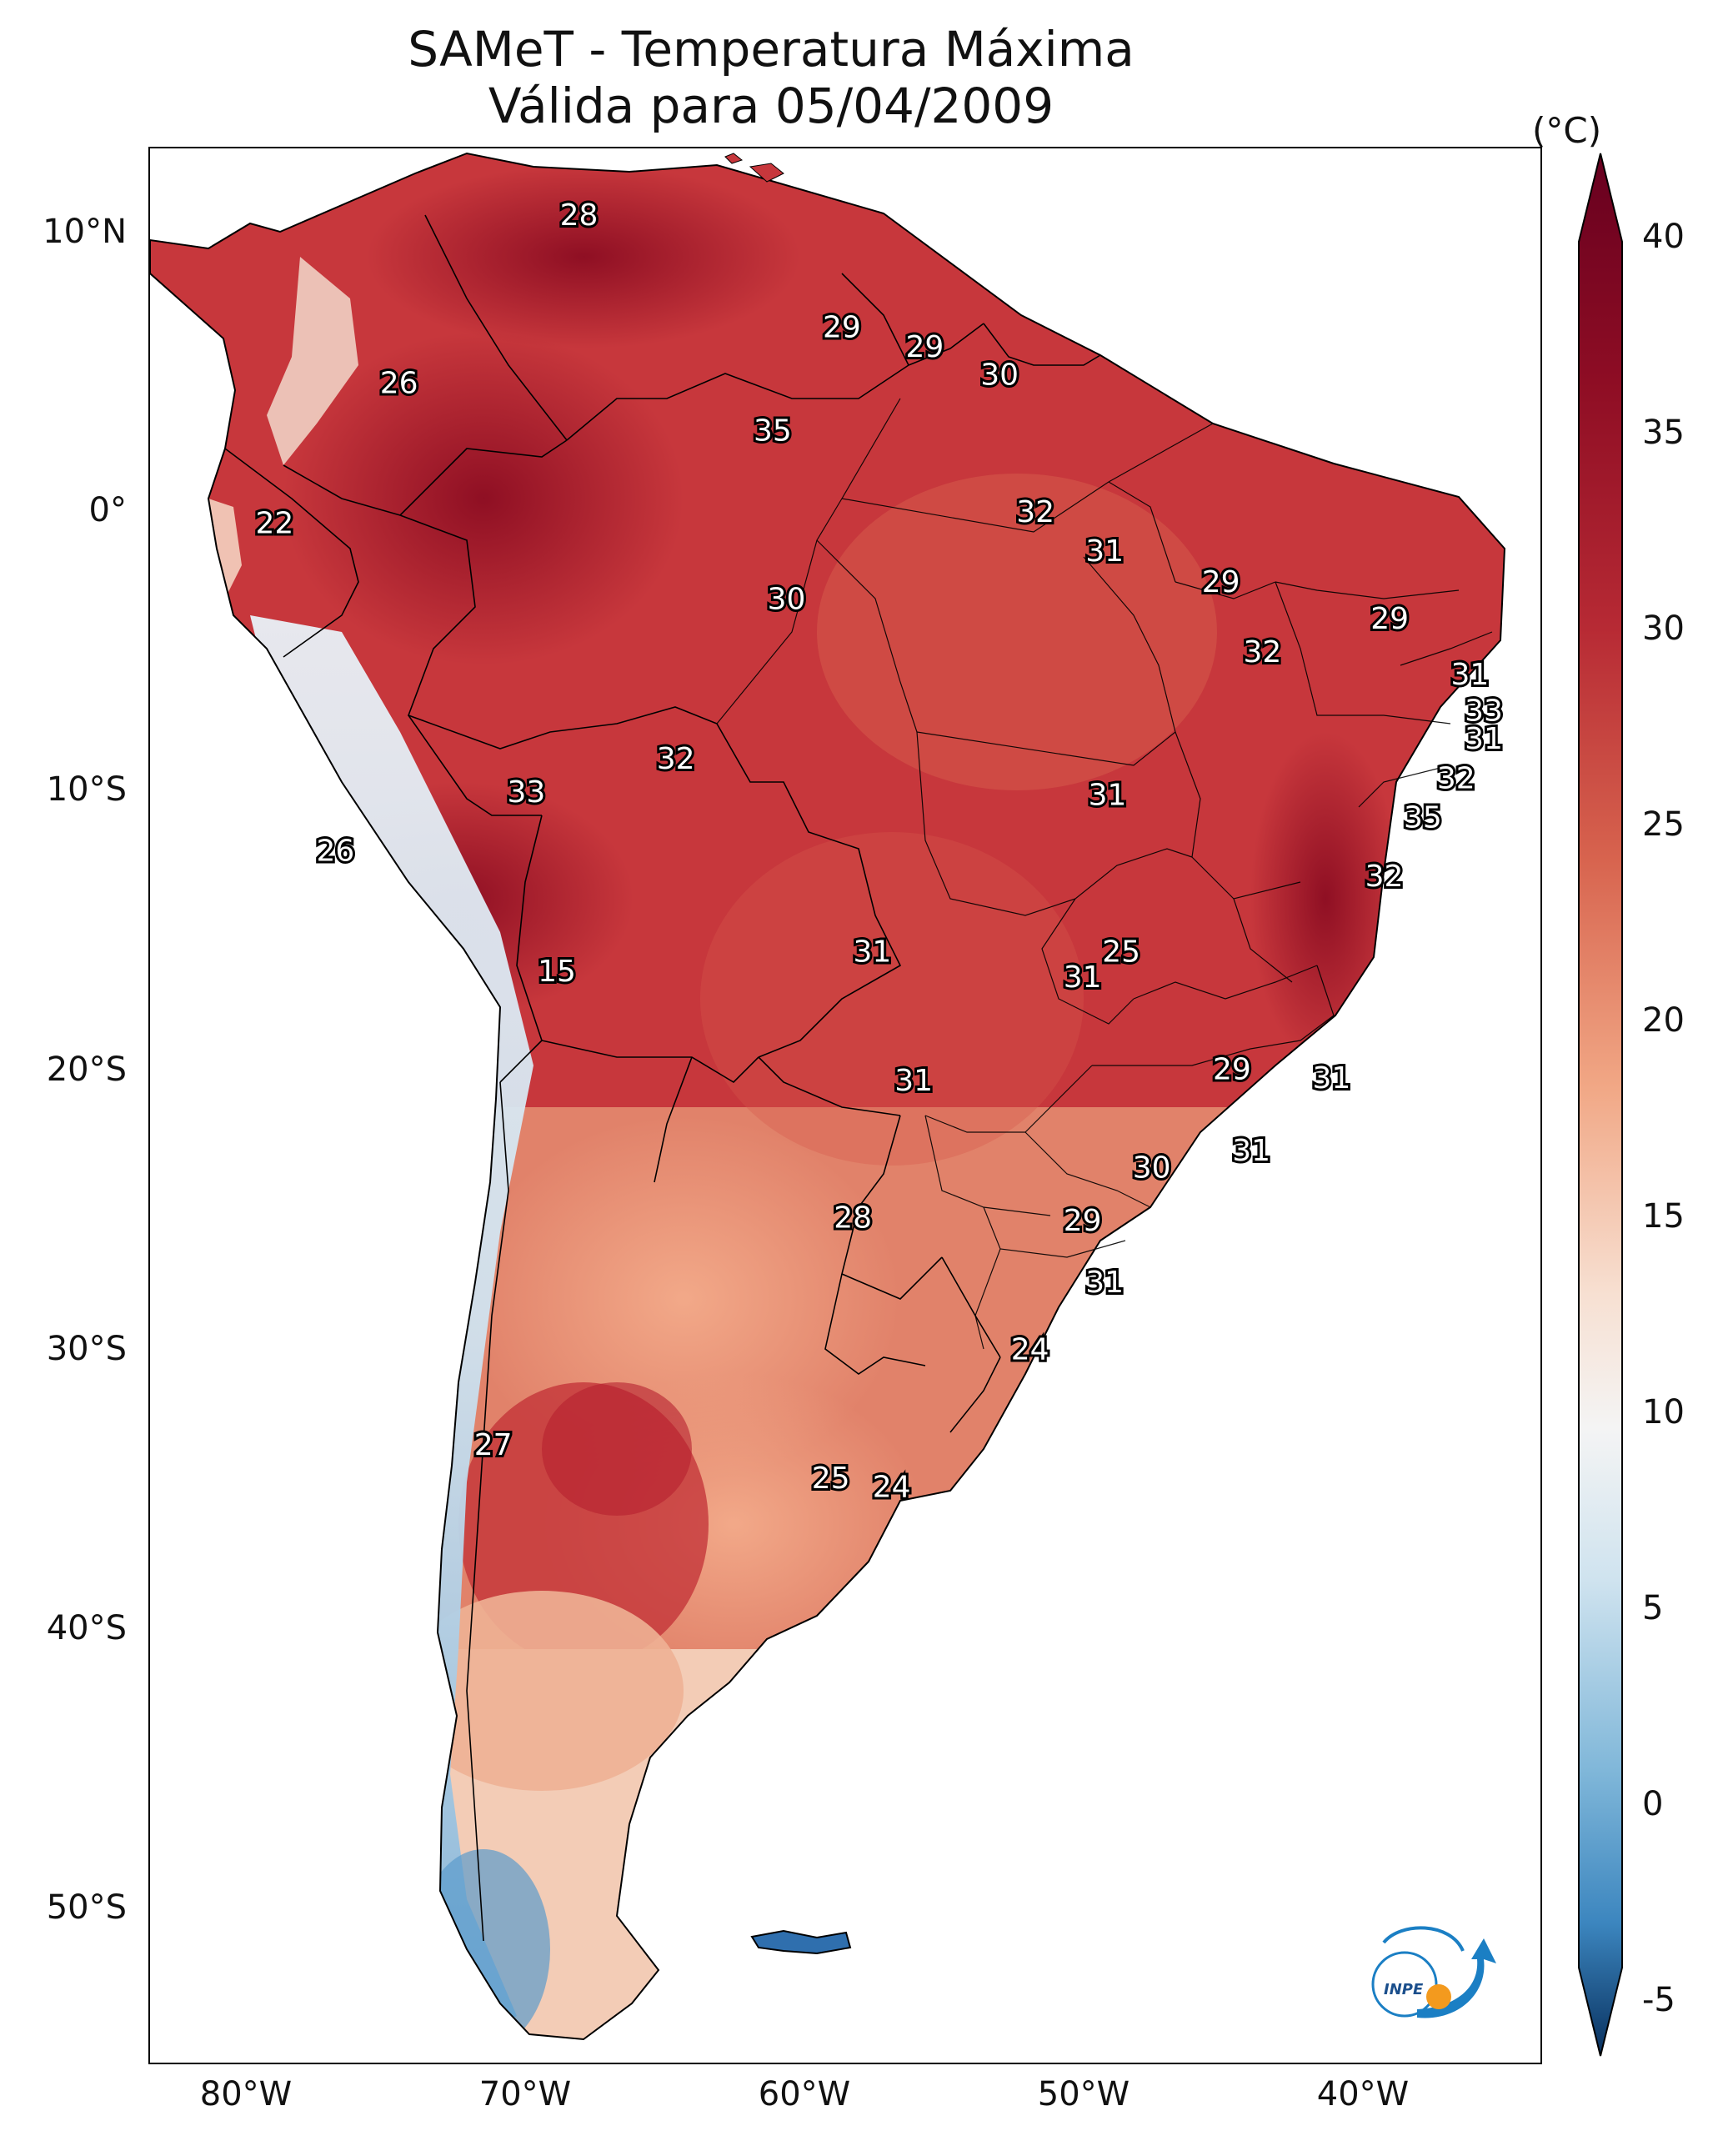  What do you see at coordinates (1663, 1021) in the screenshot?
I see `colorbar-tick-20: 20` at bounding box center [1663, 1021].